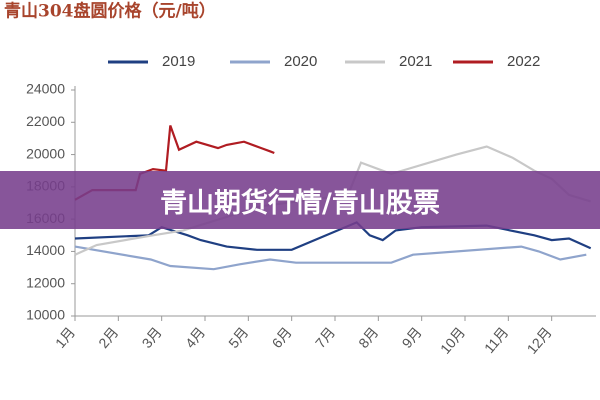  Describe the element at coordinates (539, 340) in the screenshot. I see `x-tick-label: 12月` at that location.